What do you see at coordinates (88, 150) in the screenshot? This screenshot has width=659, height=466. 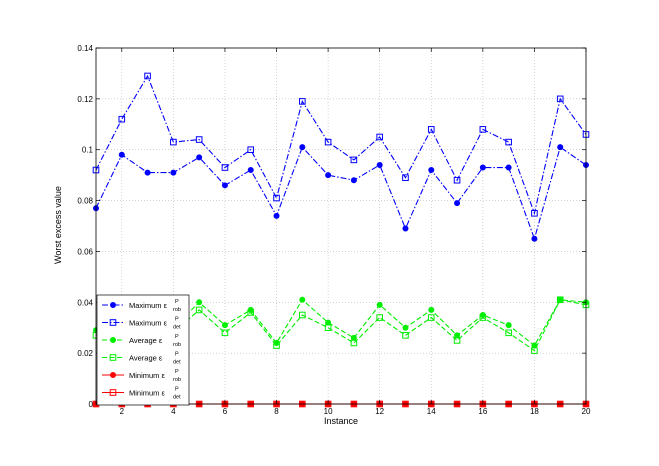 I see `y-tick-label: 0.1` at bounding box center [88, 150].